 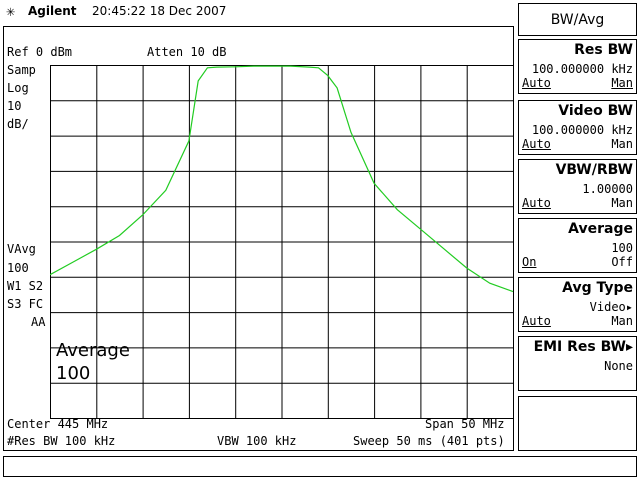 What do you see at coordinates (257, 12) in the screenshot?
I see `status-bar: ✳ Agilent 20:45:22 18 Dec 2007` at bounding box center [257, 12].